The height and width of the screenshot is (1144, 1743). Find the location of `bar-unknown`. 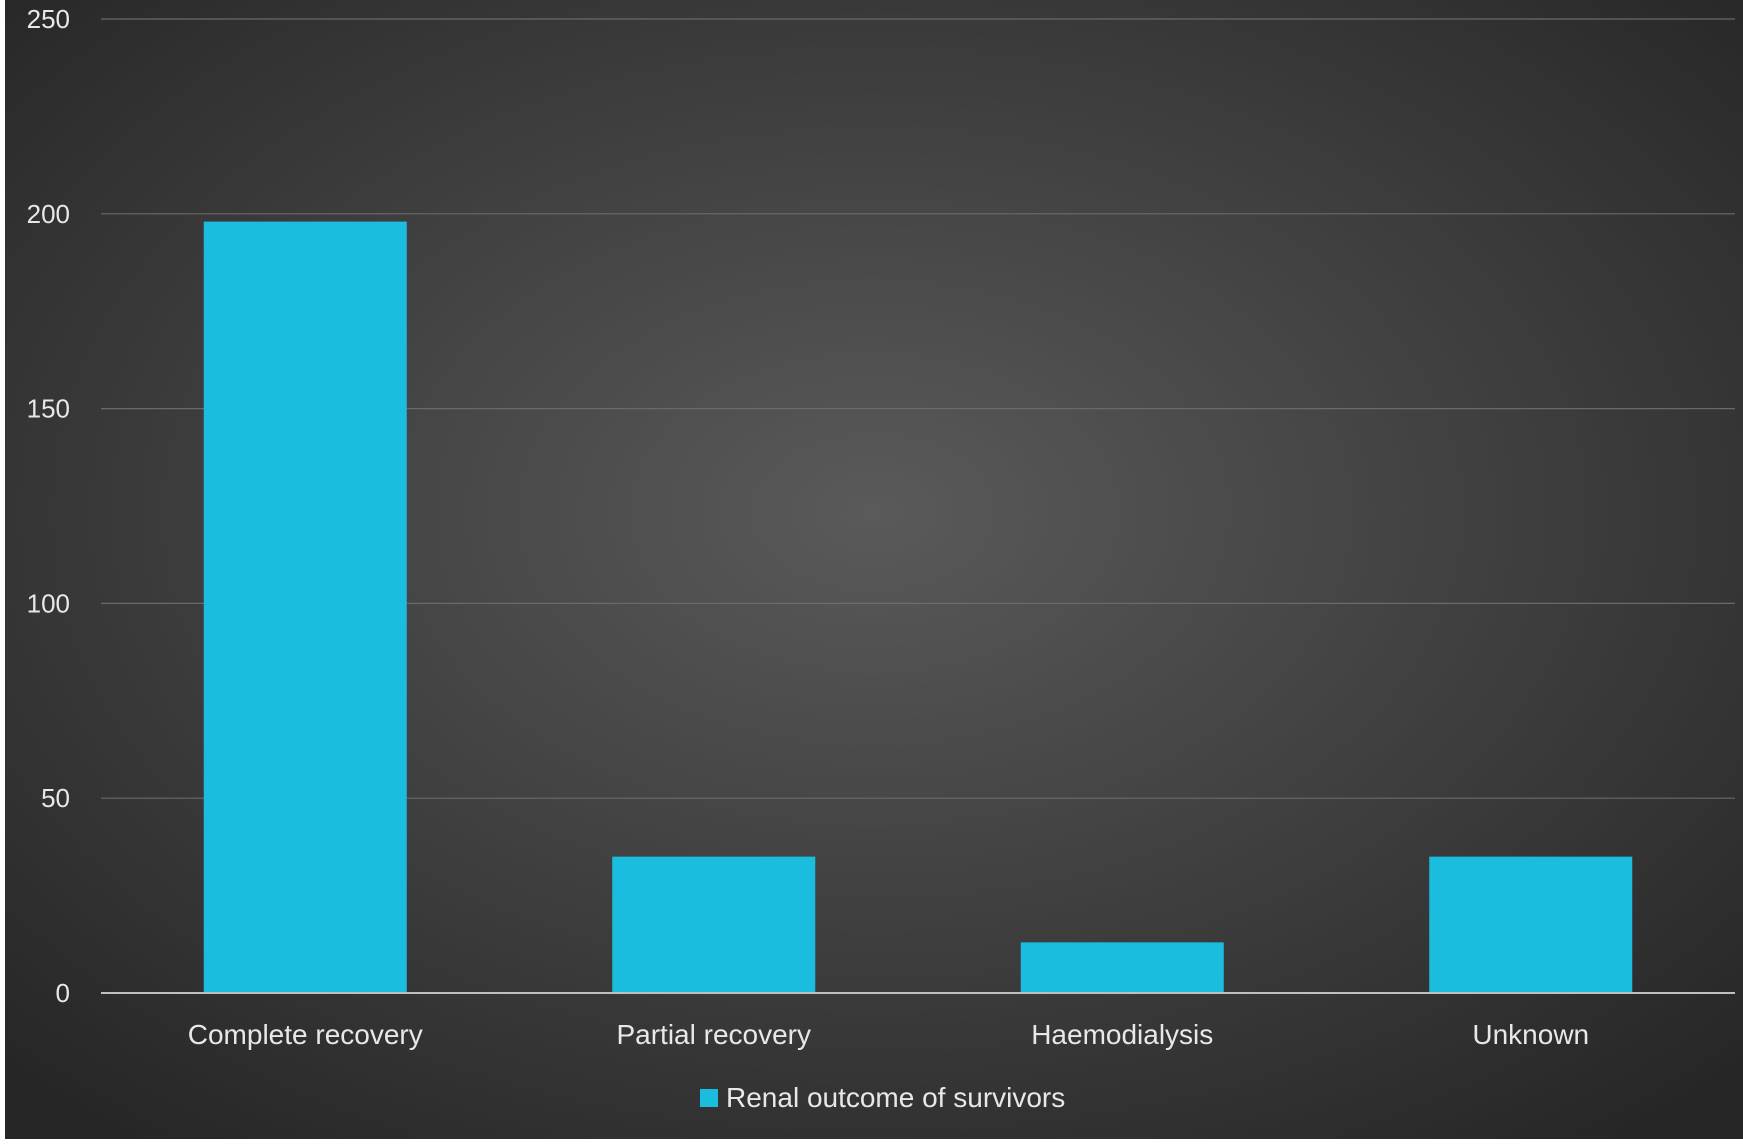

bar-unknown is located at coordinates (1531, 924).